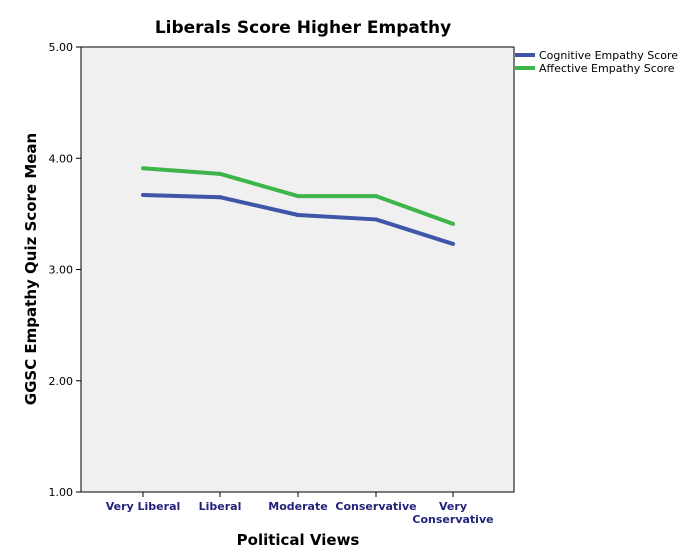 The height and width of the screenshot is (560, 700). Describe the element at coordinates (303, 28) in the screenshot. I see `chart-title: Liberals Score Higher Empathy` at that location.